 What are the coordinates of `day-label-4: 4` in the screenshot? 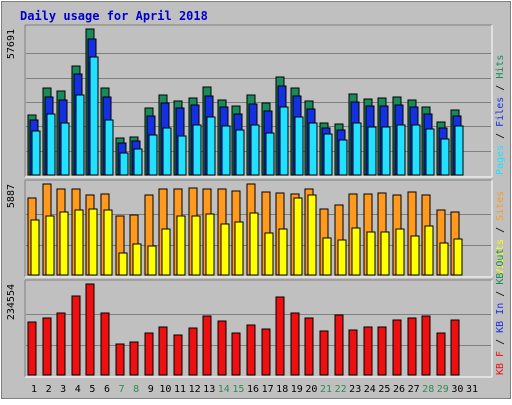 It's located at (78, 389).